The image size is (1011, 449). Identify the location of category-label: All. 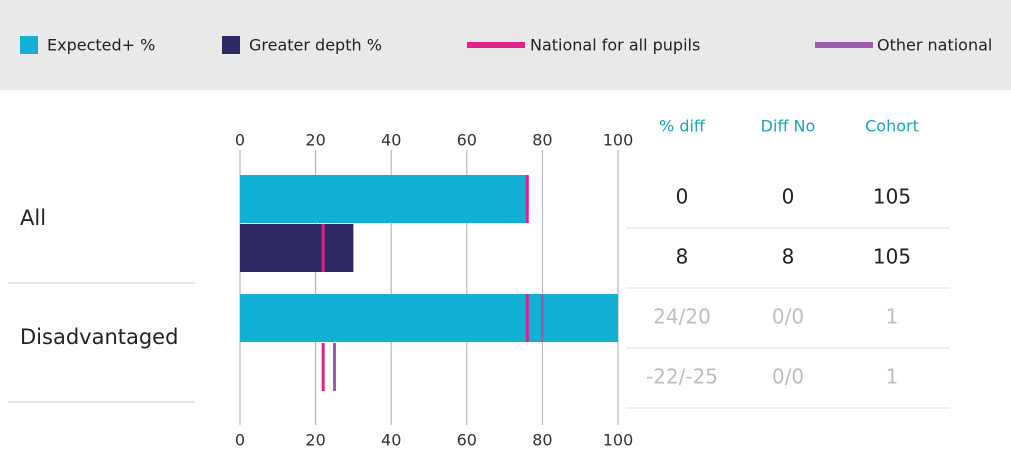
(33, 218).